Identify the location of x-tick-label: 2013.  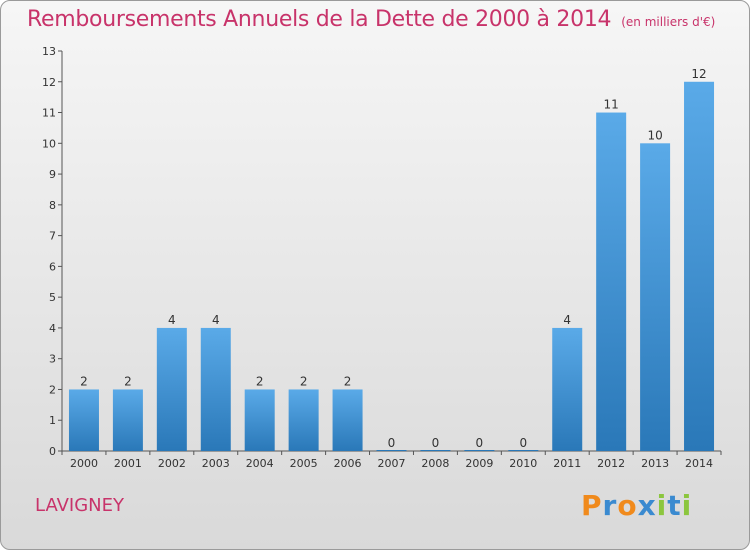
(655, 463).